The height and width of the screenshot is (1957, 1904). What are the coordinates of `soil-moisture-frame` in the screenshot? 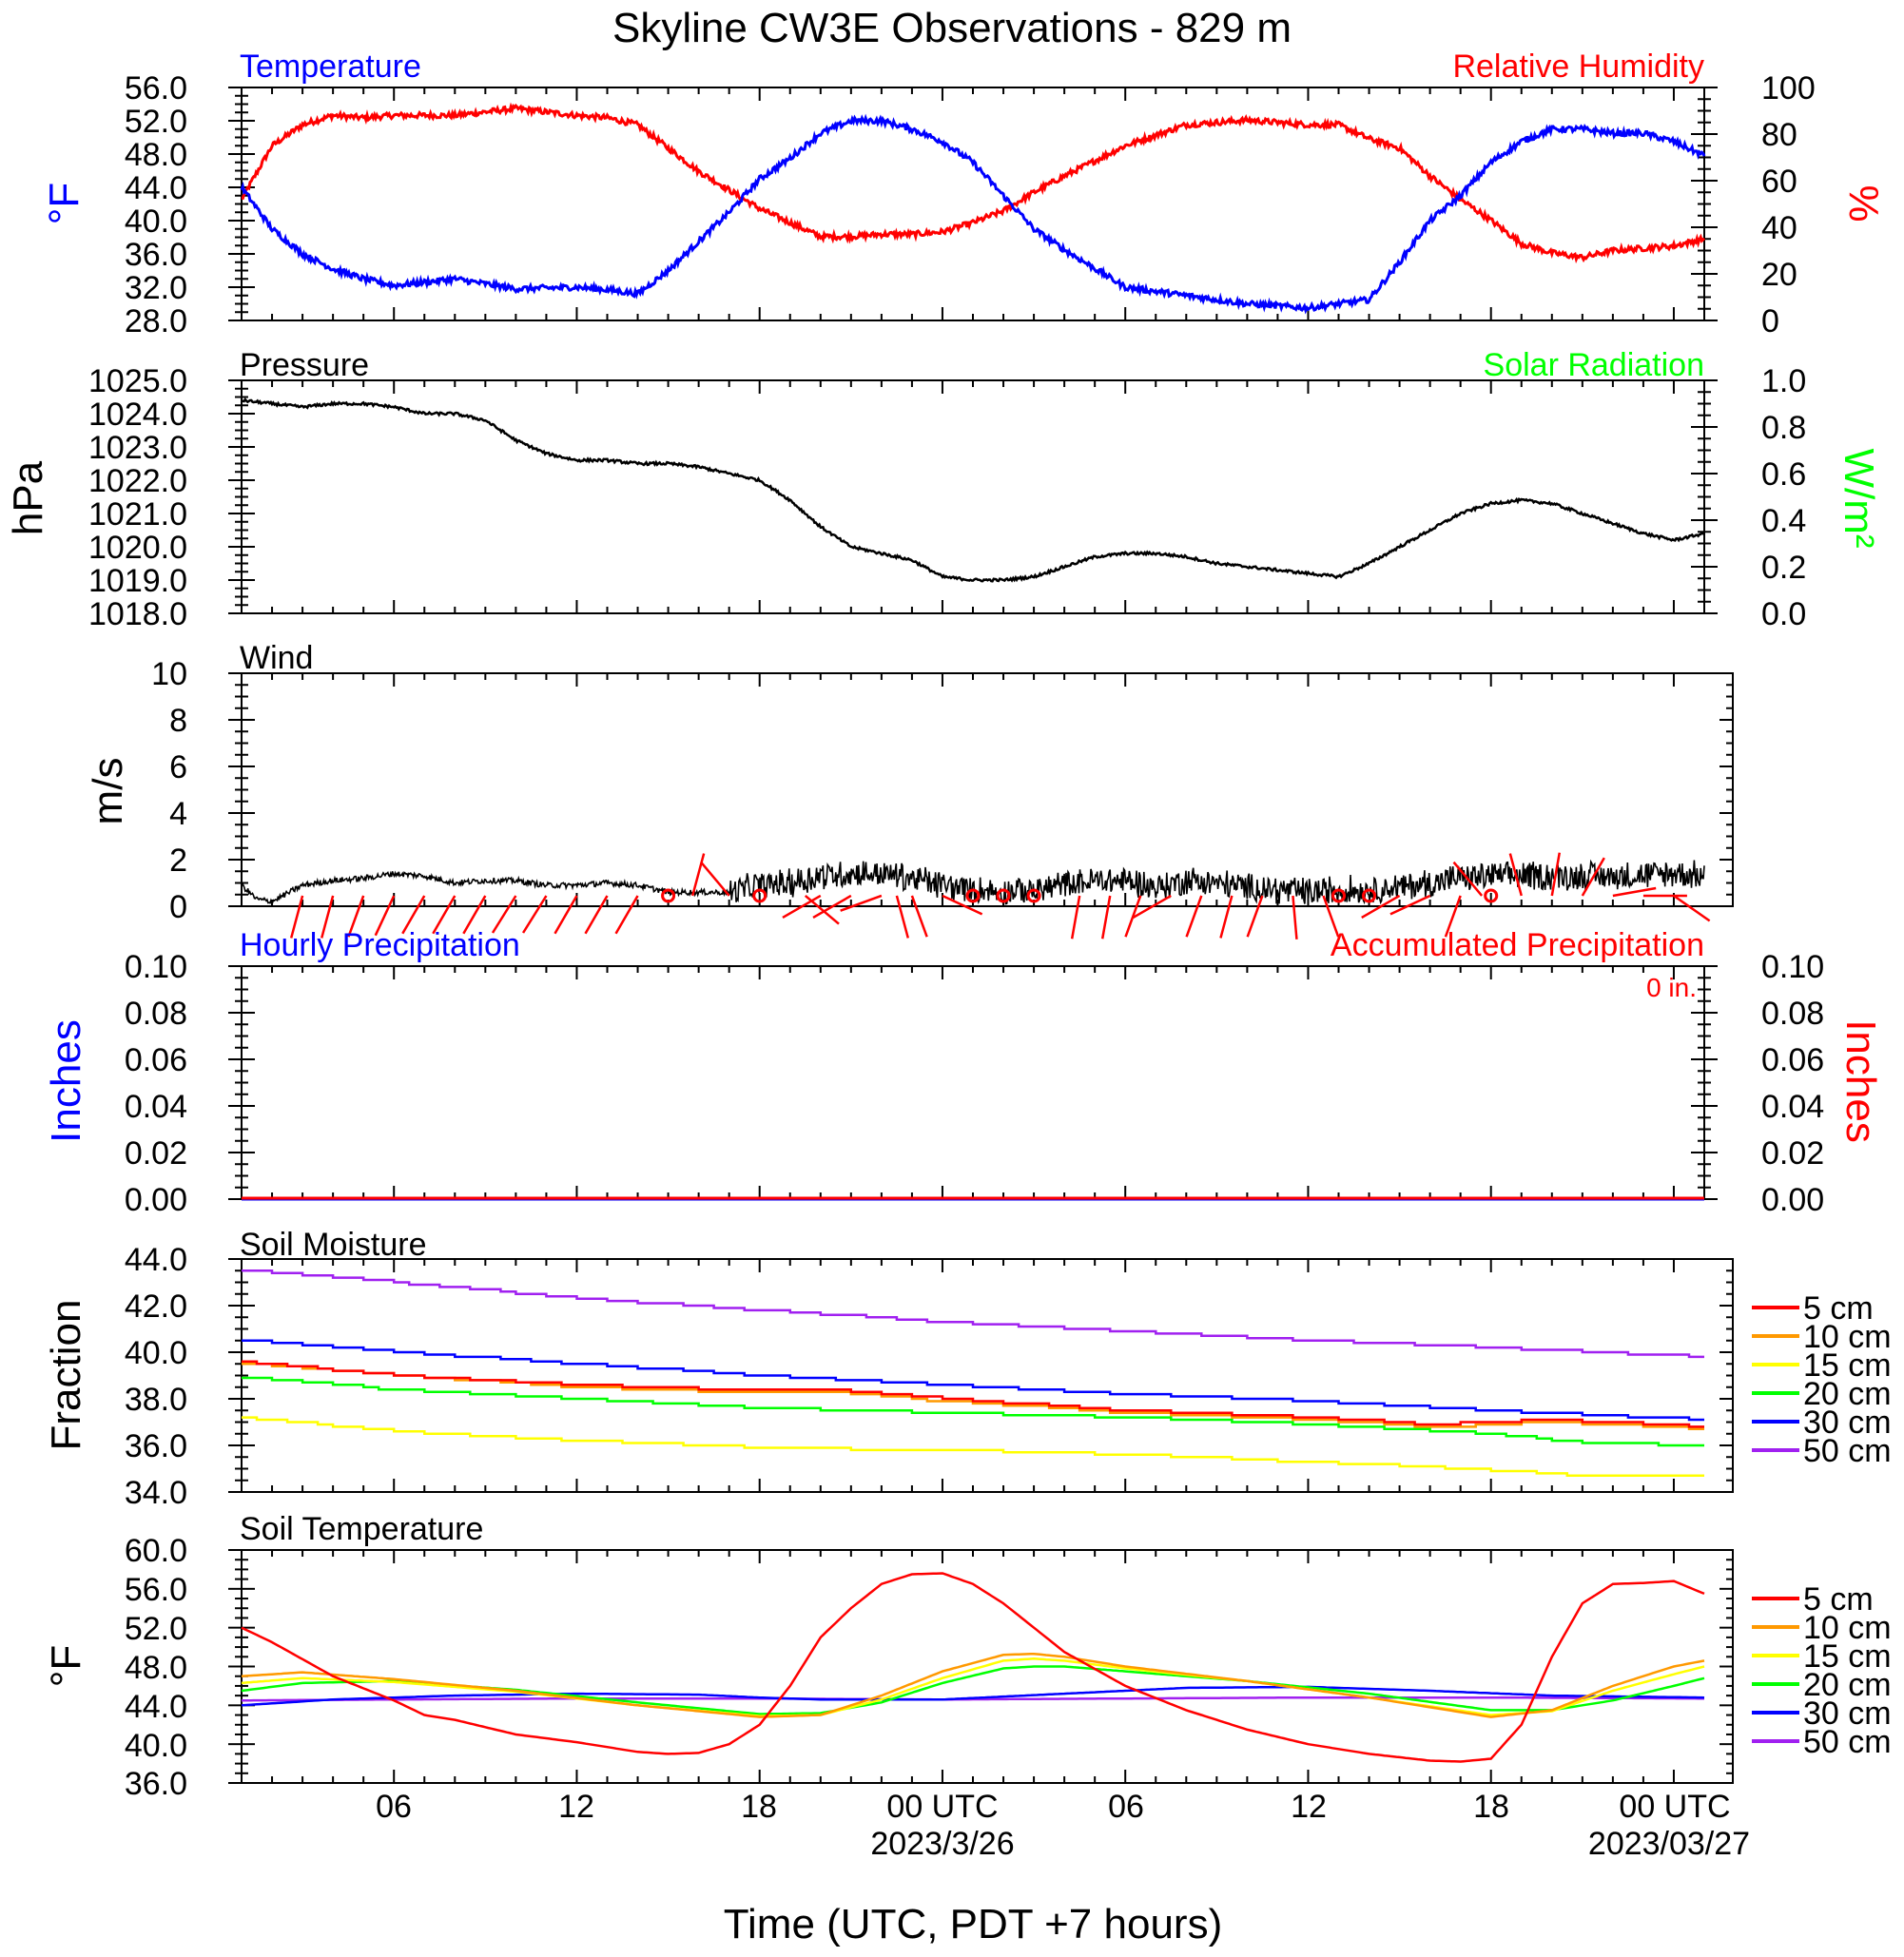 It's located at (987, 1375).